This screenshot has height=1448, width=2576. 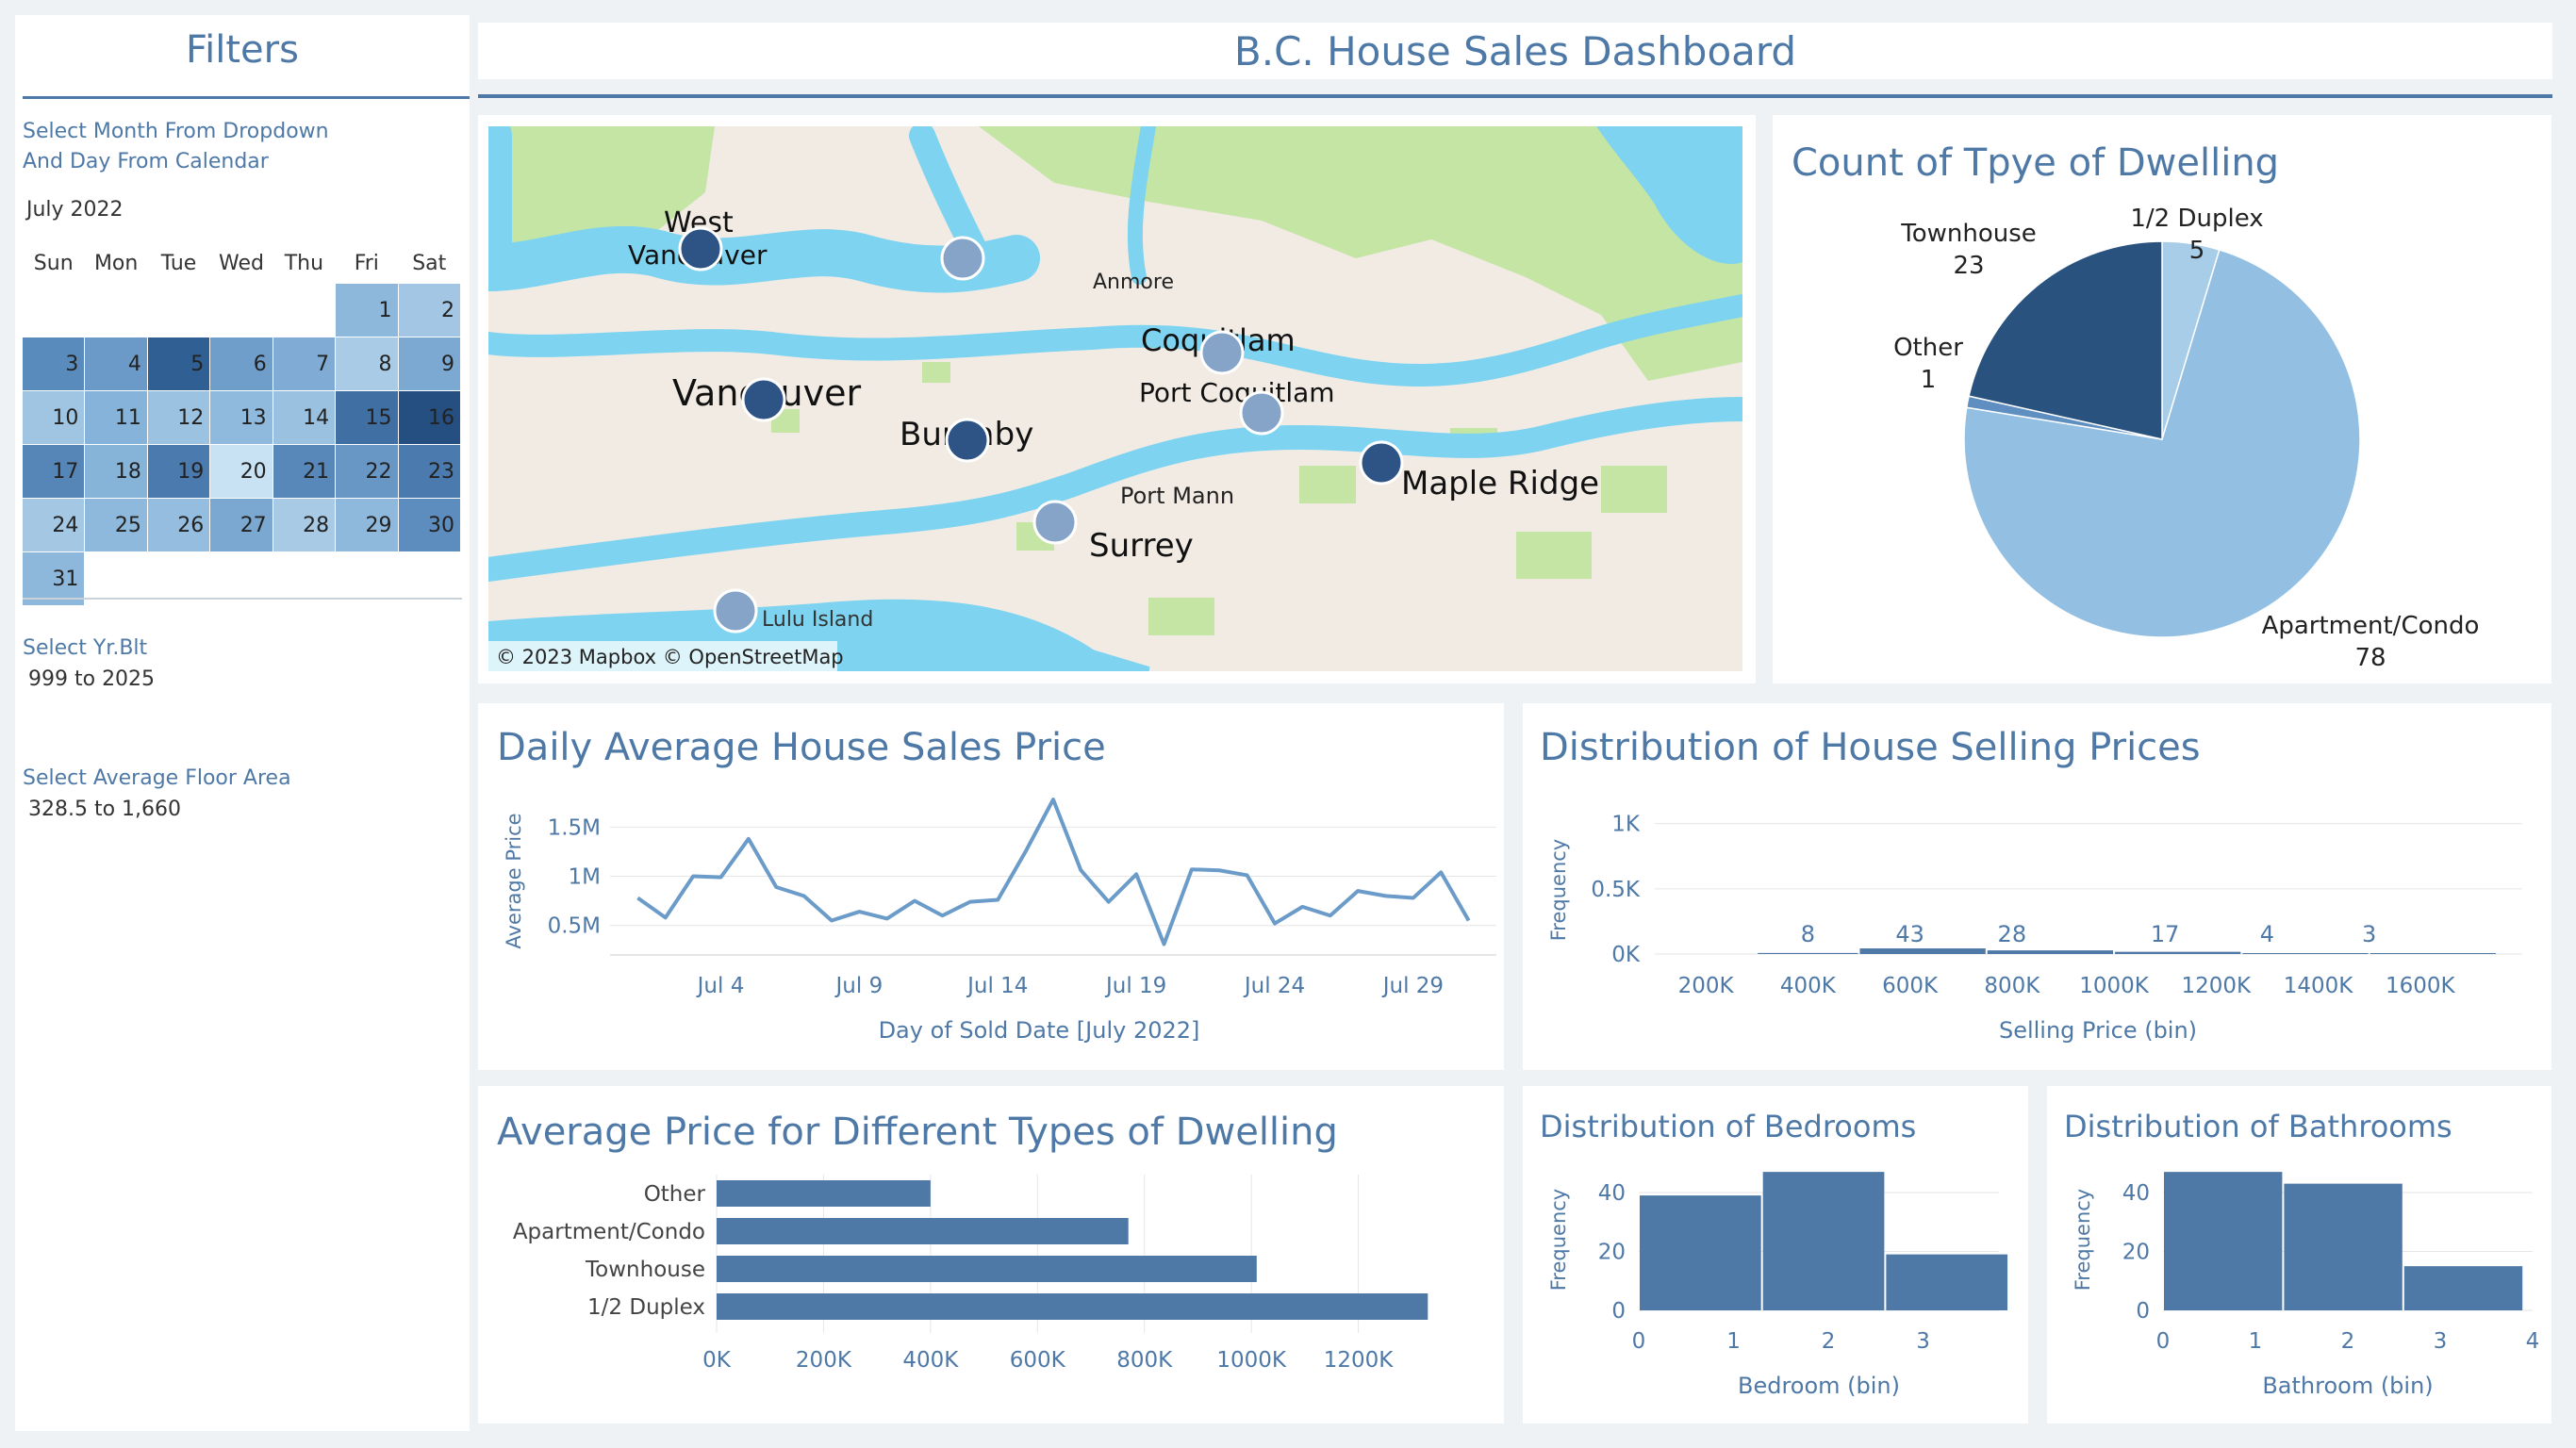 What do you see at coordinates (116, 471) in the screenshot?
I see `calendar-day-18: 18` at bounding box center [116, 471].